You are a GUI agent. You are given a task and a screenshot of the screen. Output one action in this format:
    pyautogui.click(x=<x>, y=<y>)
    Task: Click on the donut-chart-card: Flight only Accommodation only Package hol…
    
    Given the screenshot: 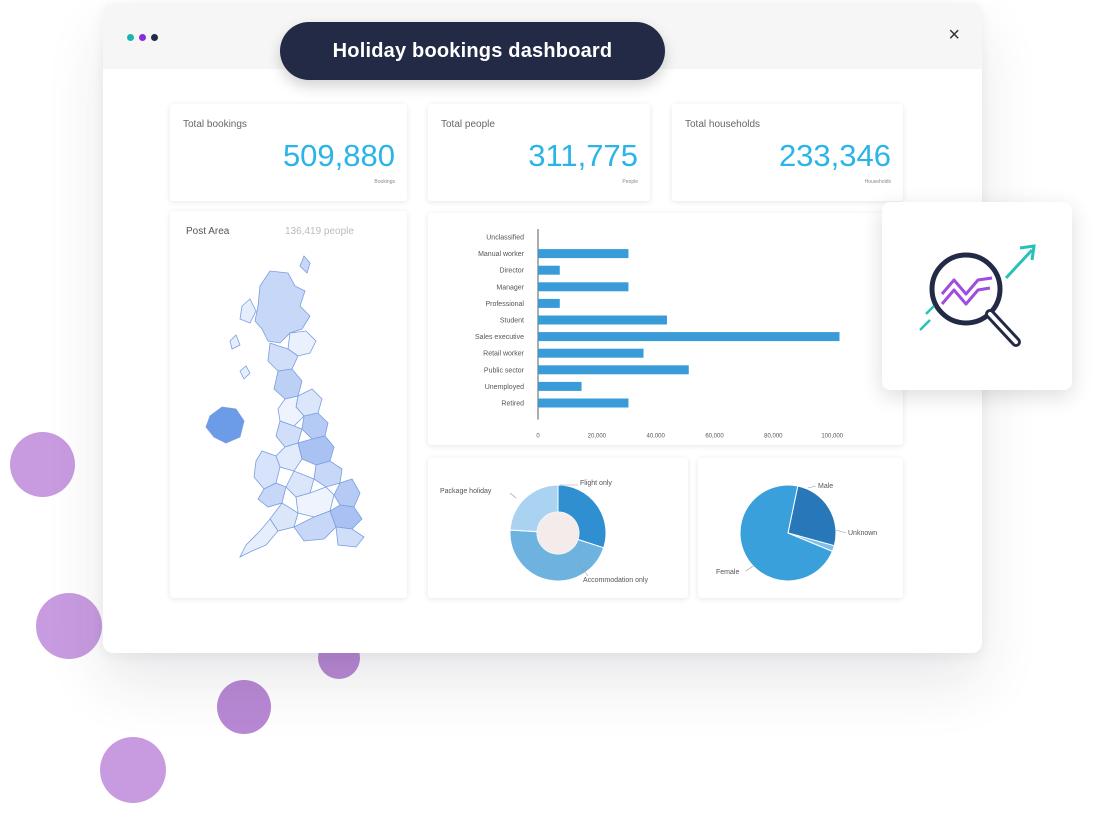 What is the action you would take?
    pyautogui.click(x=558, y=528)
    